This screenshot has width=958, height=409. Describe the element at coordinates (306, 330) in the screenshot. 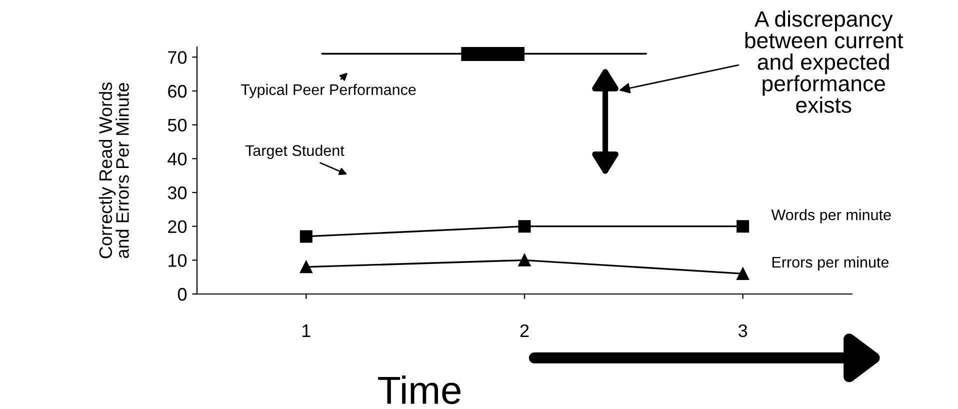

I see `x-tick-label: 1` at that location.